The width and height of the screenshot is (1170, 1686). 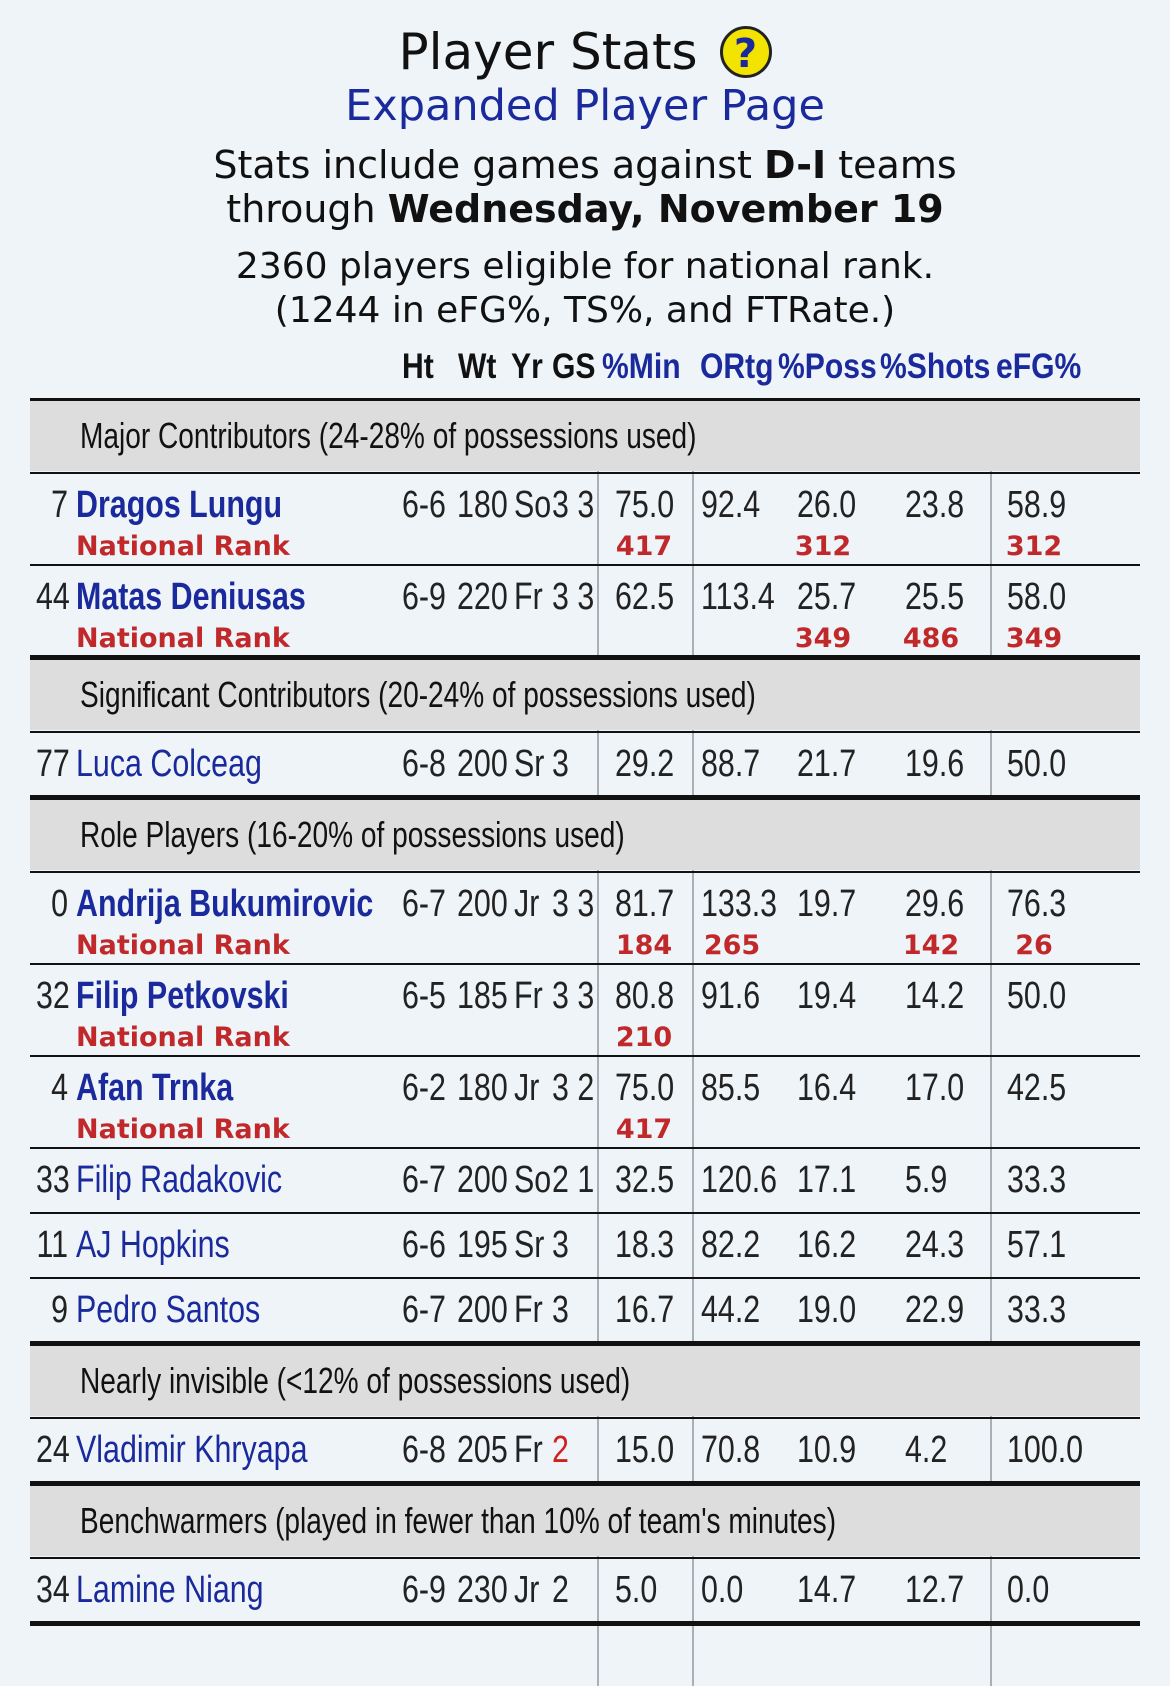 What do you see at coordinates (424, 996) in the screenshot?
I see `height-value: 6-5` at bounding box center [424, 996].